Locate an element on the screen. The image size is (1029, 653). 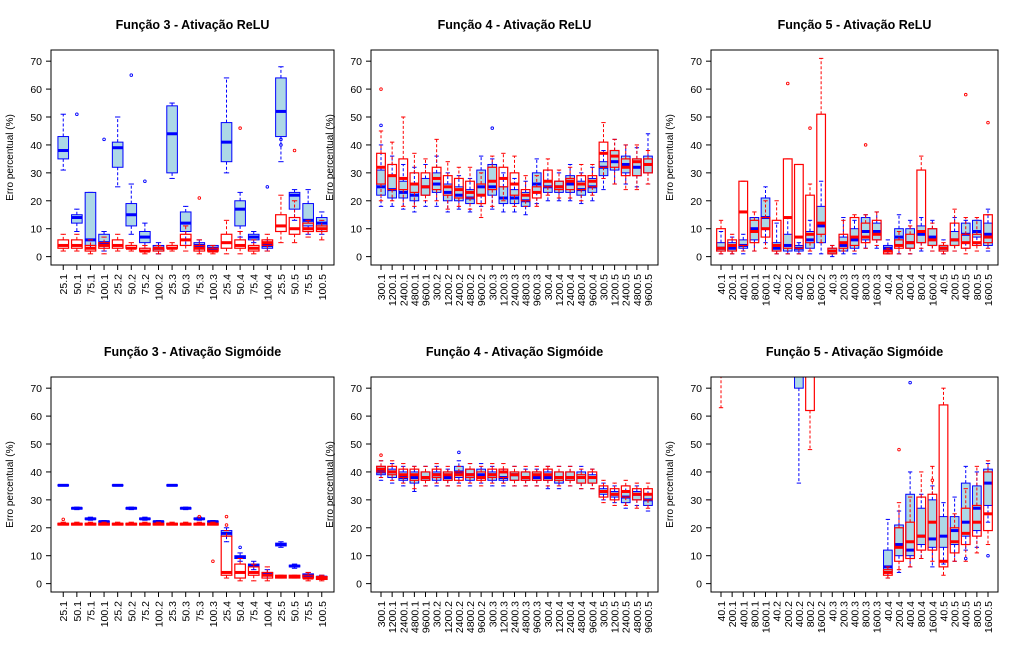
x-tick-label: 300.5 is located at coordinates (604, 287).